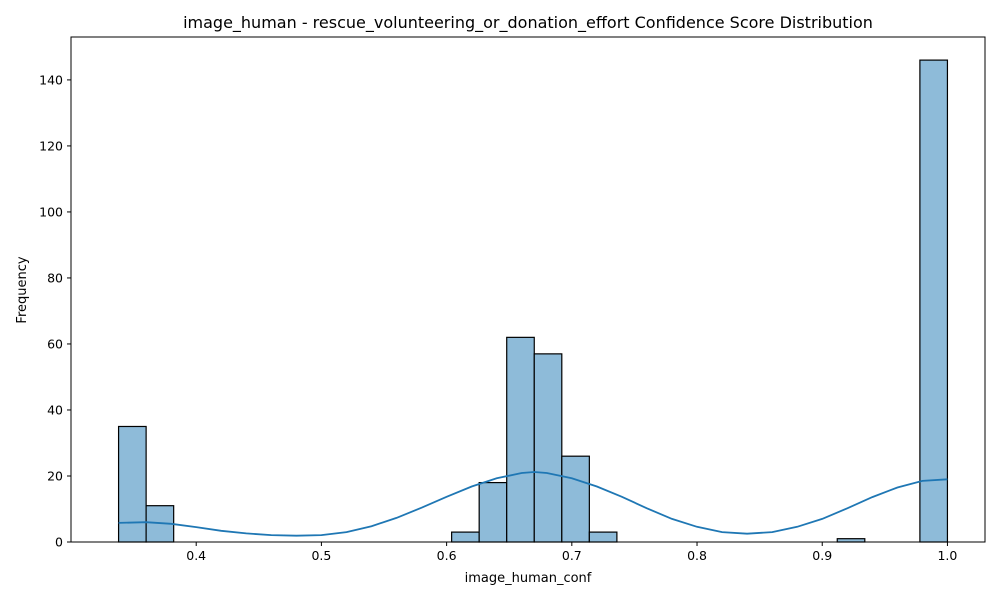 The height and width of the screenshot is (600, 1000). I want to click on x-tick-label-1: 0.5, so click(321, 555).